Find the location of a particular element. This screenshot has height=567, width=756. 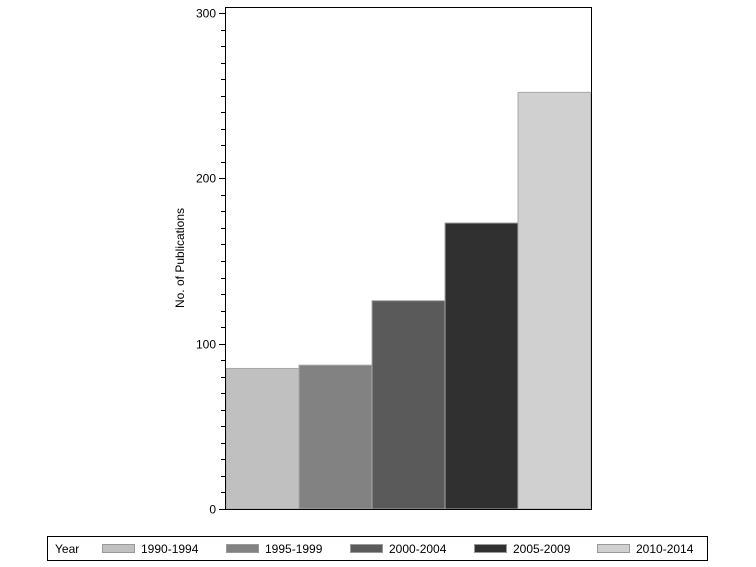

bar-2000-2004 is located at coordinates (408, 405).